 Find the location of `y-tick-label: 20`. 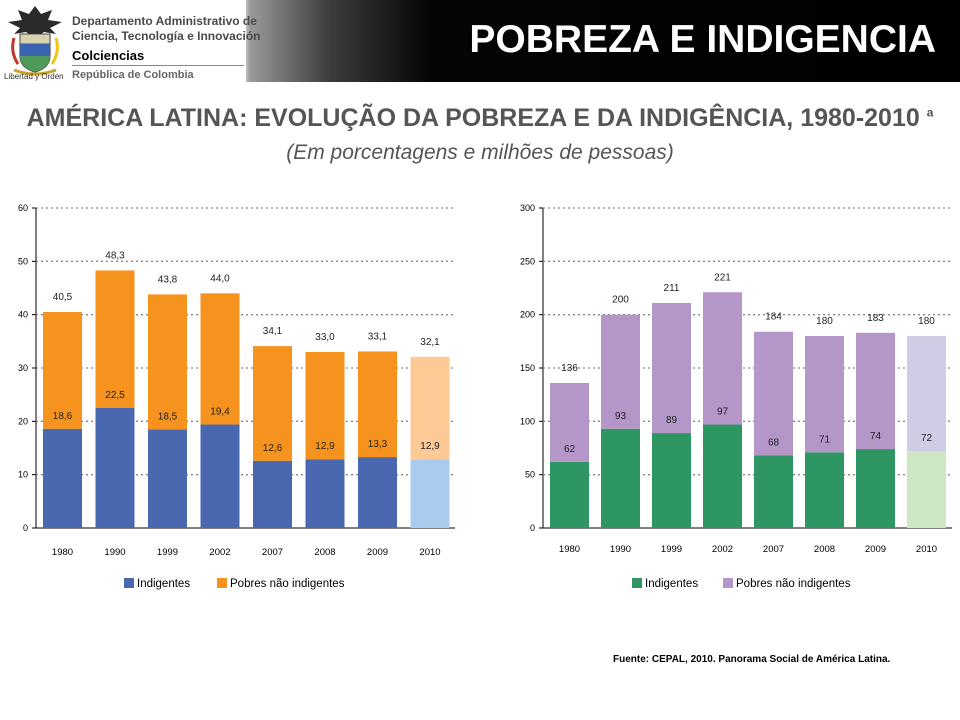

y-tick-label: 20 is located at coordinates (23, 421).